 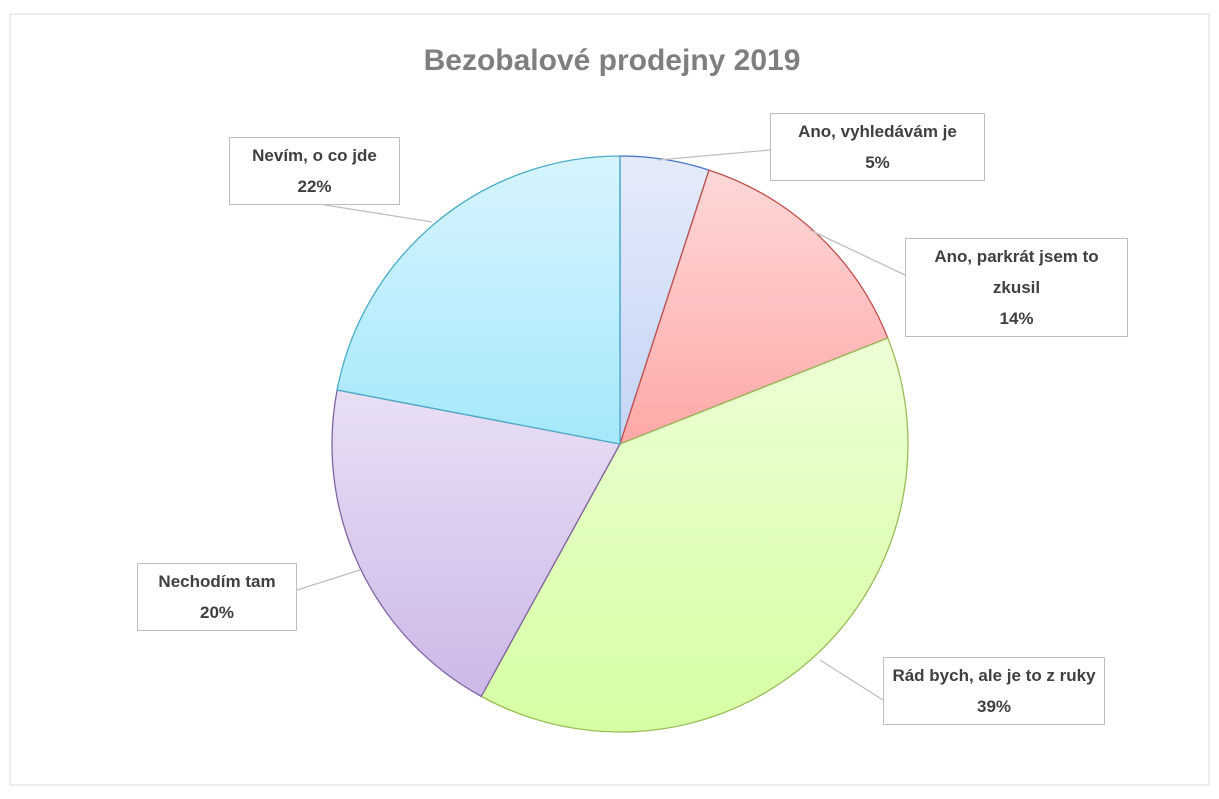 What do you see at coordinates (314, 155) in the screenshot?
I see `category-label: Nevím, o co jde` at bounding box center [314, 155].